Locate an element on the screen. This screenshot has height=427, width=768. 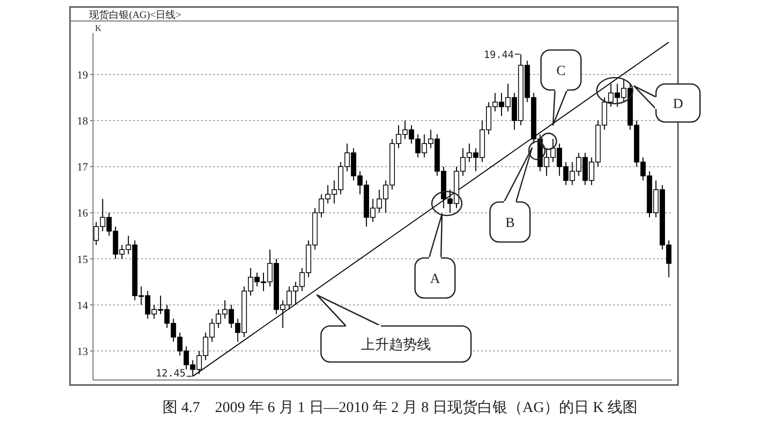
y-axis-title: K is located at coordinates (98, 28).